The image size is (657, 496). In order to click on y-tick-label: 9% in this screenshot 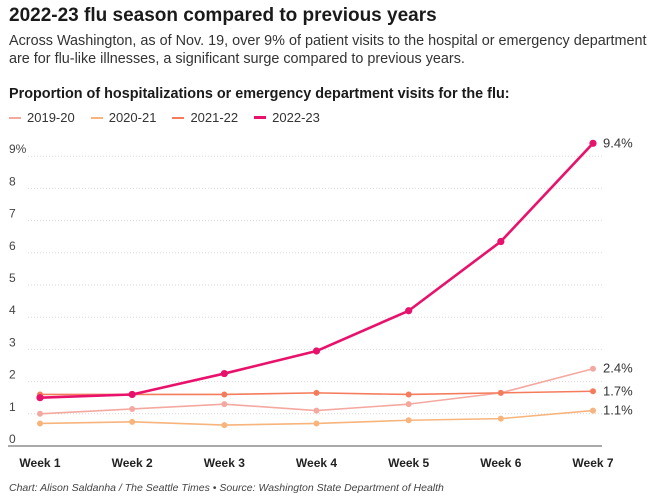, I will do `click(18, 149)`.